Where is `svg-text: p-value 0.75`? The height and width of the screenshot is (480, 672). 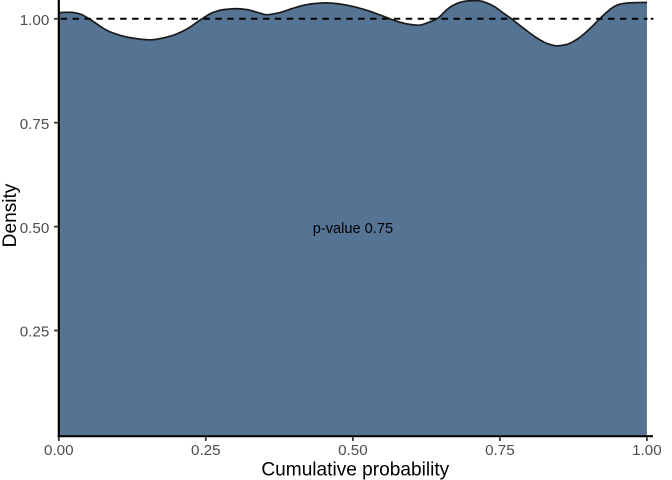
svg-text: p-value 0.75 is located at coordinates (353, 229).